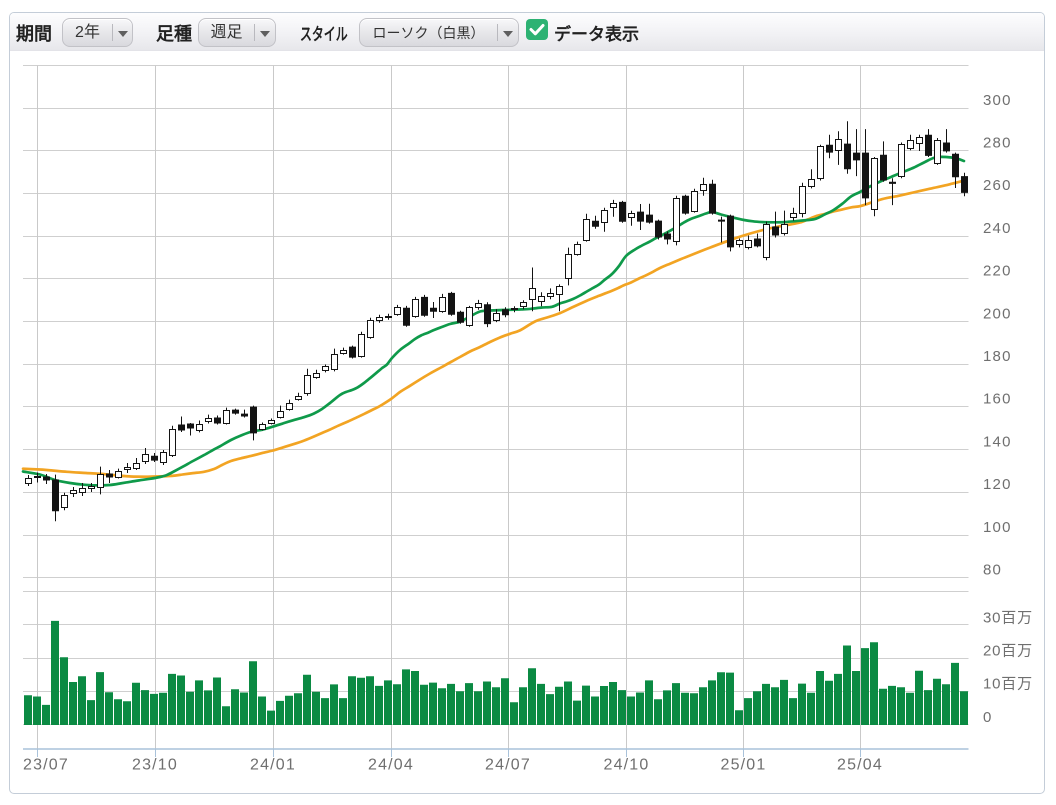 This screenshot has height=805, width=1056. I want to click on svg-text: 23/10, so click(155, 765).